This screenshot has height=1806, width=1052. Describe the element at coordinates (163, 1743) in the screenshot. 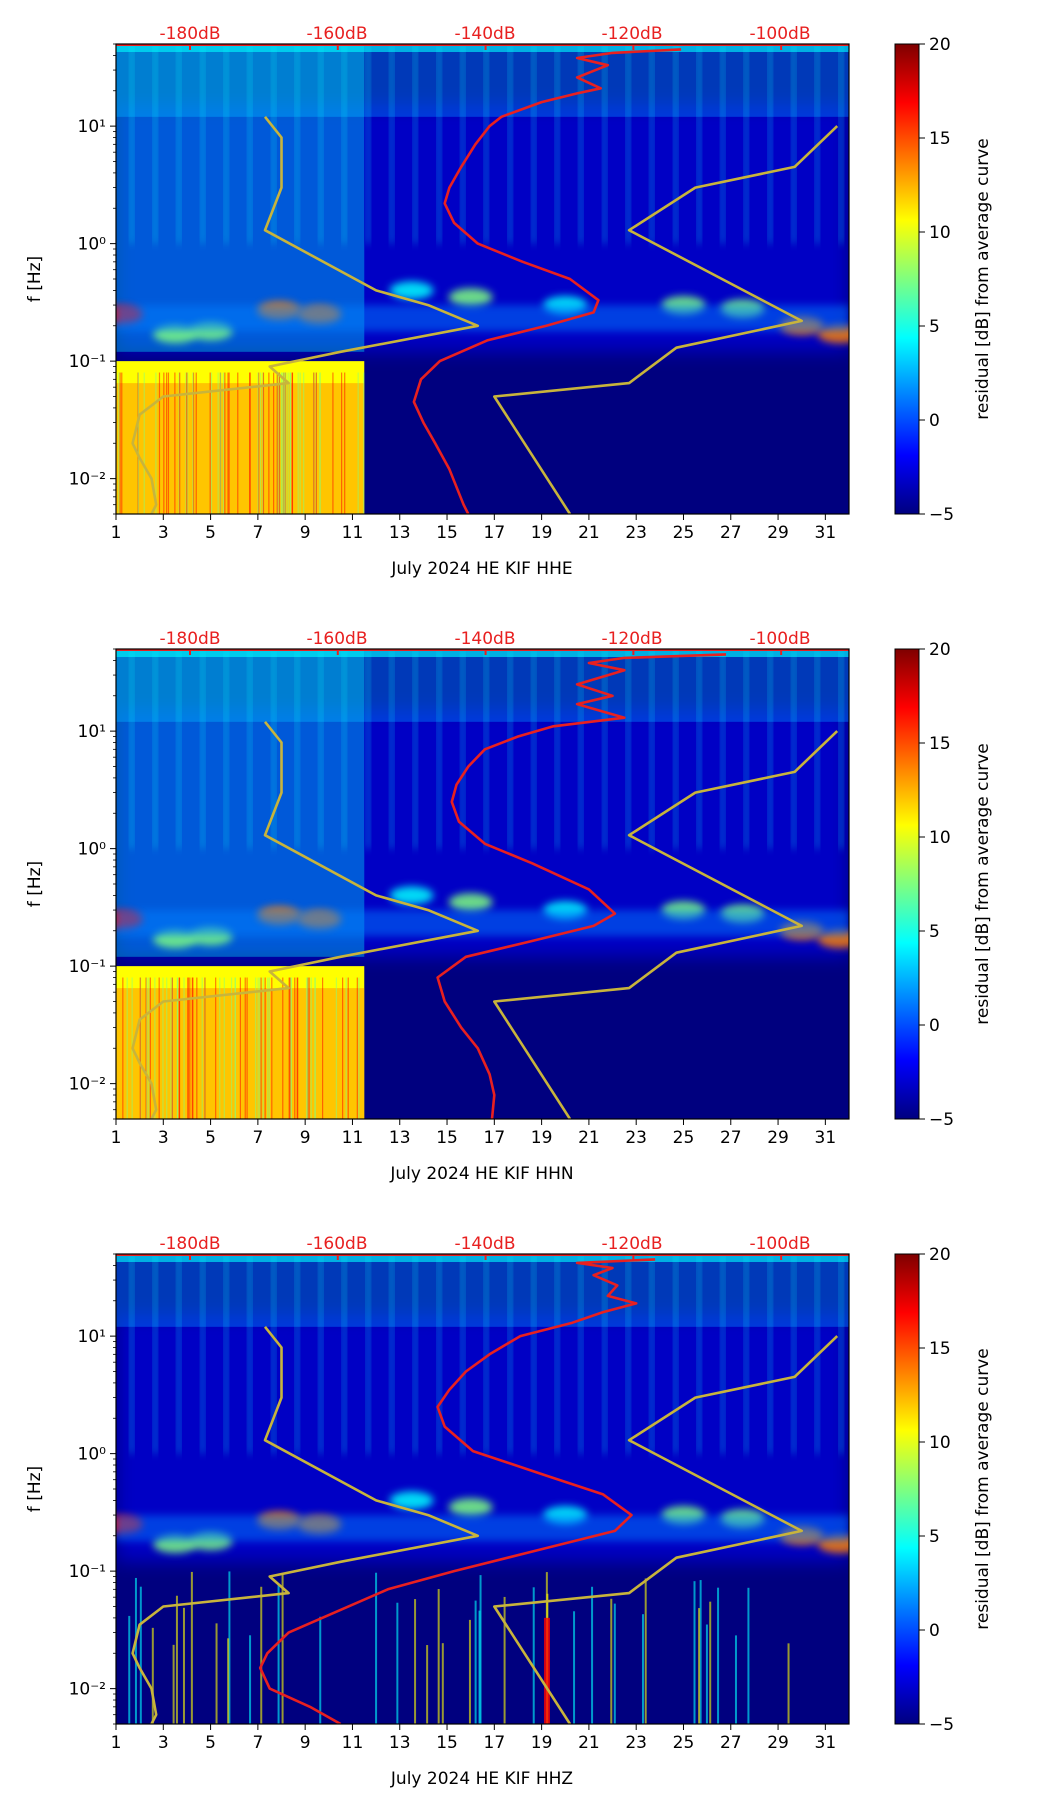

I see `x-tick-label: 3` at that location.